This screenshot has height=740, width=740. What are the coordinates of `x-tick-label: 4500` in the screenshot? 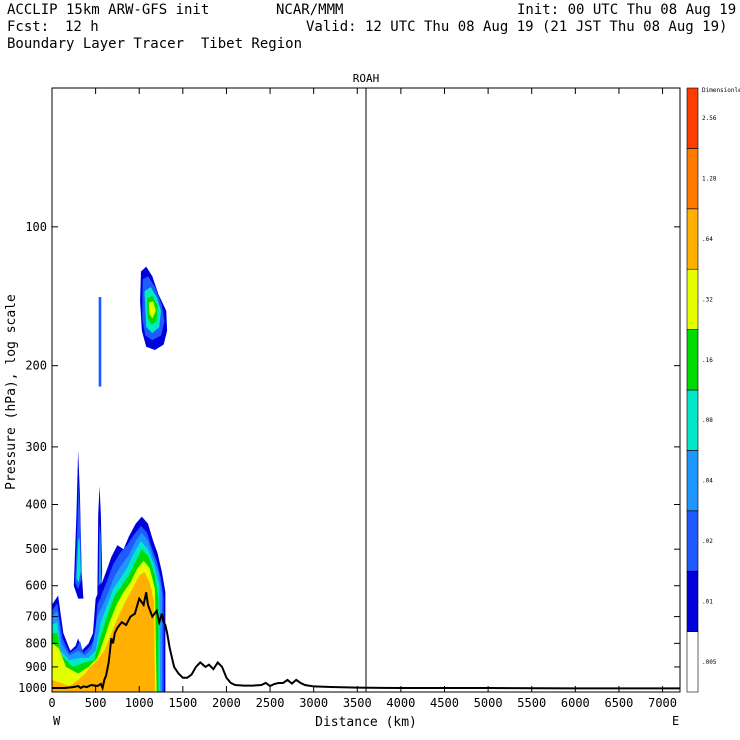 It's located at (444, 703).